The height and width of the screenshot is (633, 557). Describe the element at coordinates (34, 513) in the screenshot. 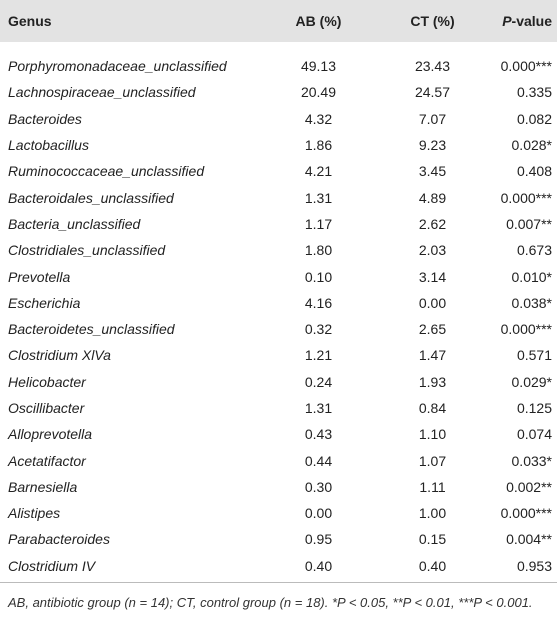

I see `table-cell: Alistipes` at that location.